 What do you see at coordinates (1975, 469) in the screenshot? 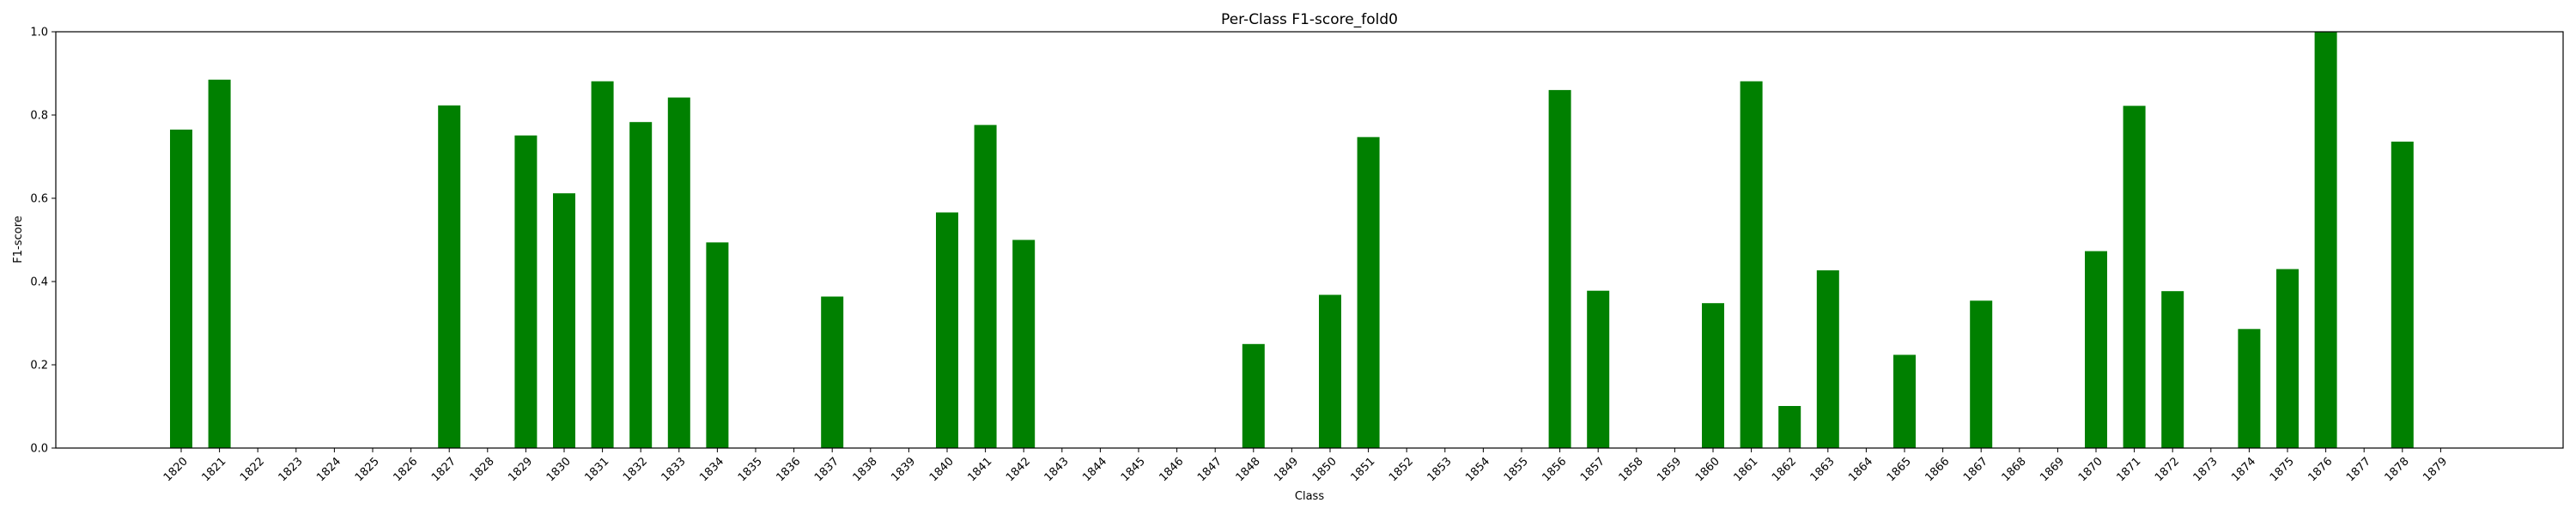
I see `x-tick-label: 1867` at bounding box center [1975, 469].